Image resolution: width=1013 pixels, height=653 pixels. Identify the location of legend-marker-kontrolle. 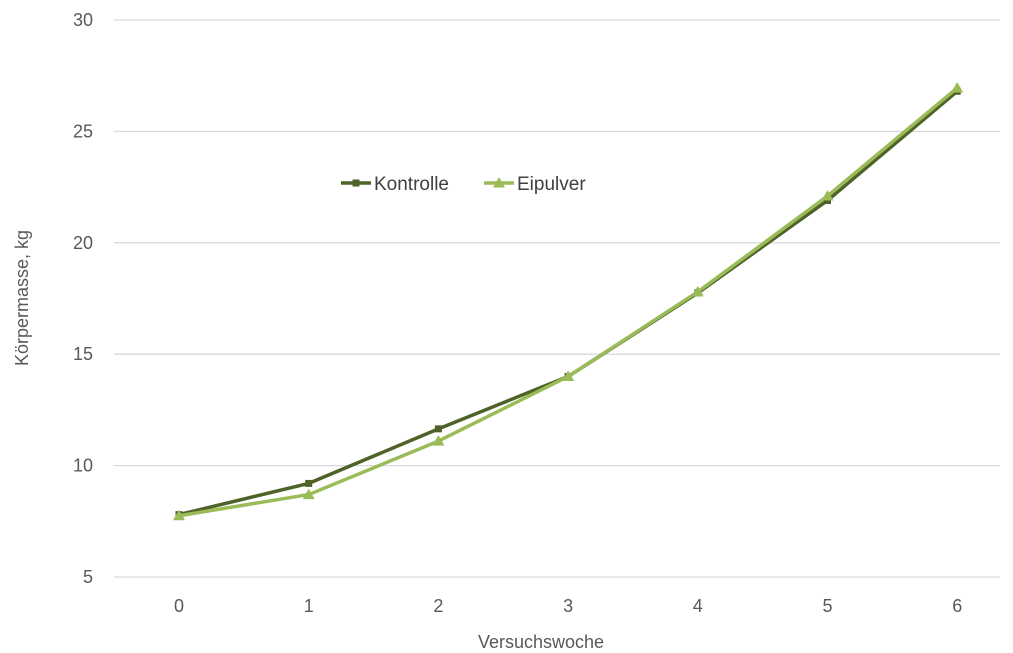
(356, 183).